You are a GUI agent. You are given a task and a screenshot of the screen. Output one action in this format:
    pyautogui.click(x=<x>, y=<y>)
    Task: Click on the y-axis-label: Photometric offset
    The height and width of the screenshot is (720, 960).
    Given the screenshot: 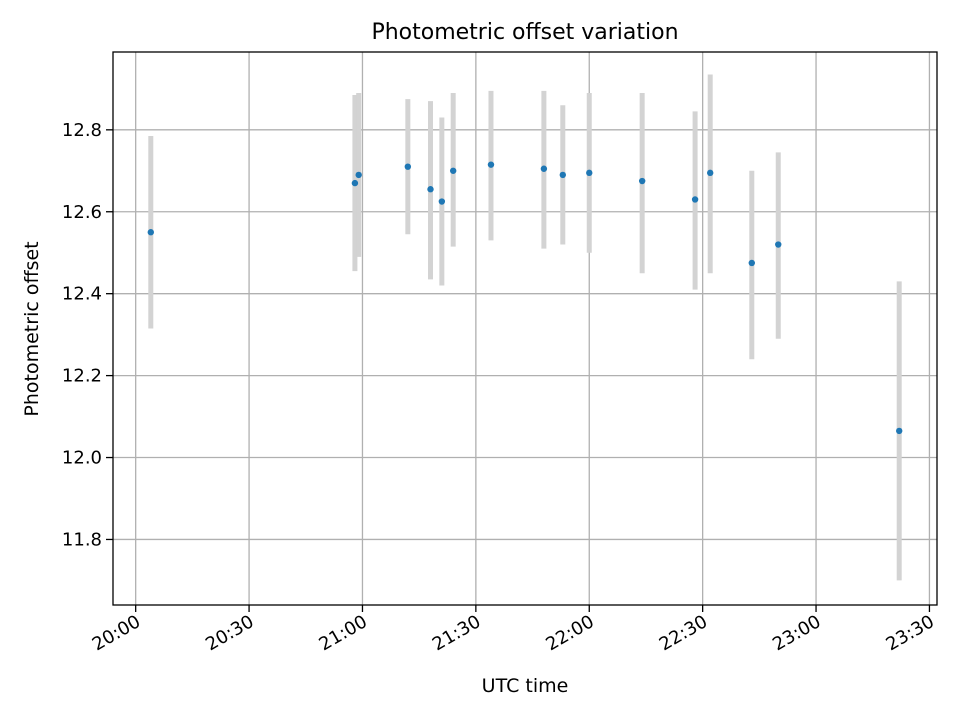 What is the action you would take?
    pyautogui.click(x=32, y=328)
    